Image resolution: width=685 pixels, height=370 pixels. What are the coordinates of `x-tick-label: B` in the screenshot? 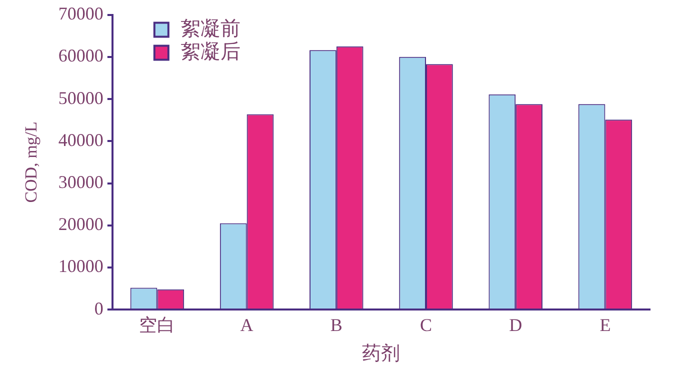 It's located at (336, 325).